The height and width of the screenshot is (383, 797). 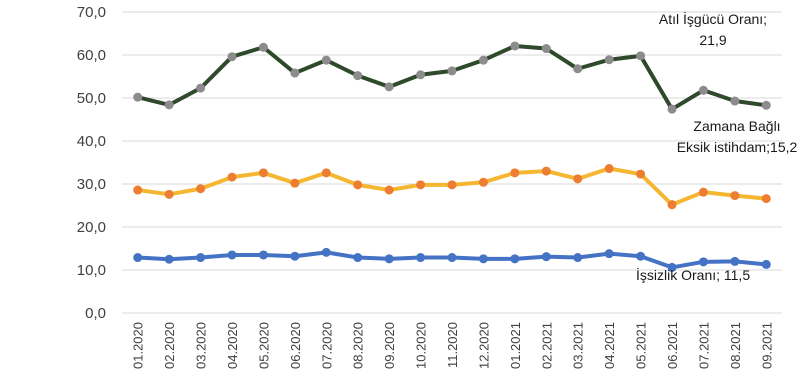 I want to click on x-tick-label: 02.2021, so click(x=546, y=345).